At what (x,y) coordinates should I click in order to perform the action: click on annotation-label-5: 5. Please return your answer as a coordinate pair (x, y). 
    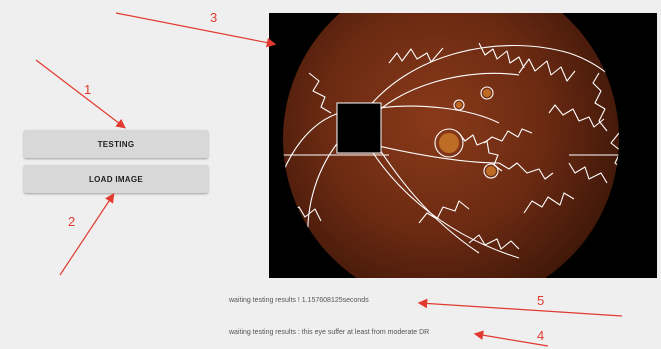
    Looking at the image, I should click on (541, 300).